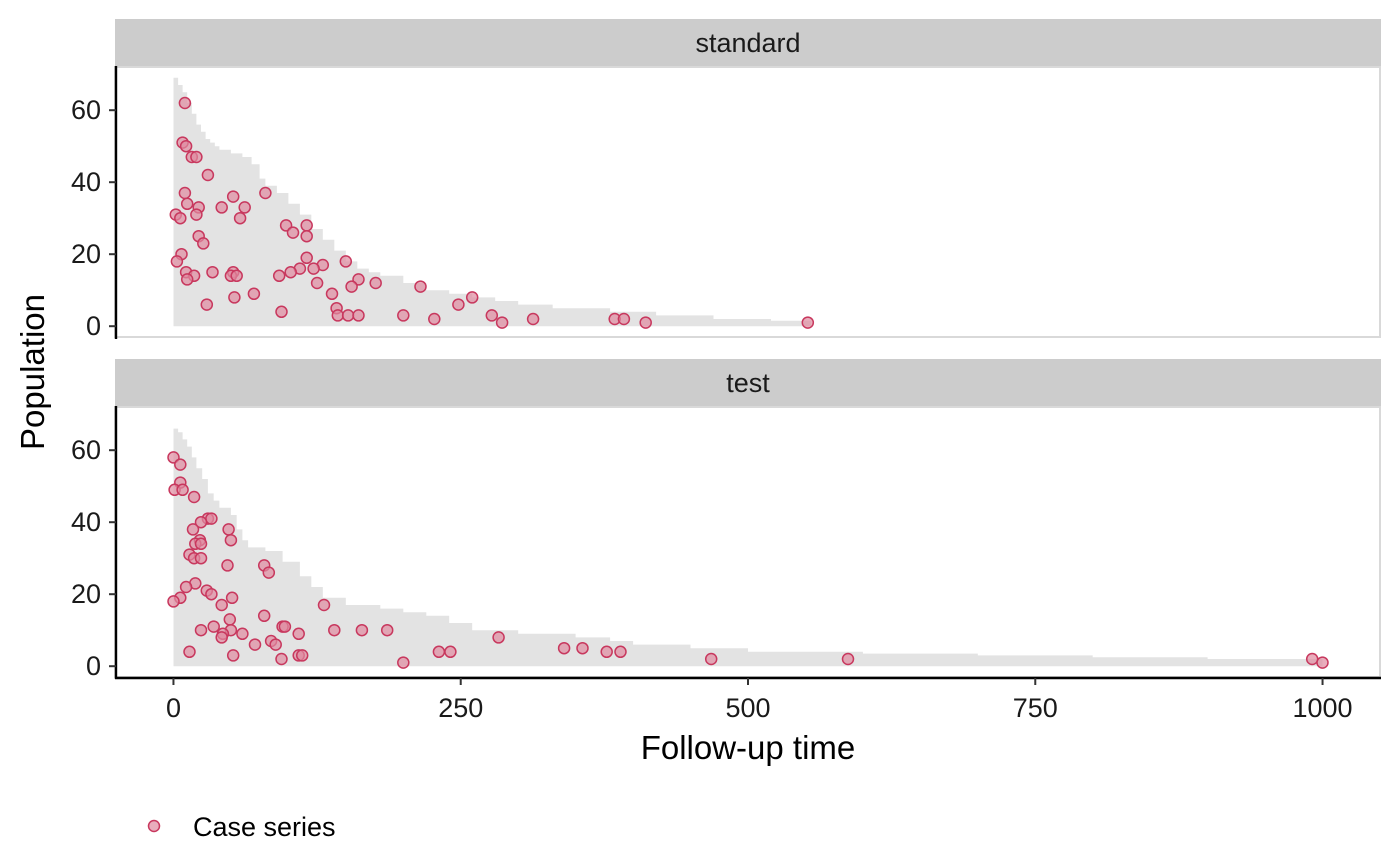 Image resolution: width=1400 pixels, height=865 pixels. I want to click on x-tick-label: 250, so click(460, 708).